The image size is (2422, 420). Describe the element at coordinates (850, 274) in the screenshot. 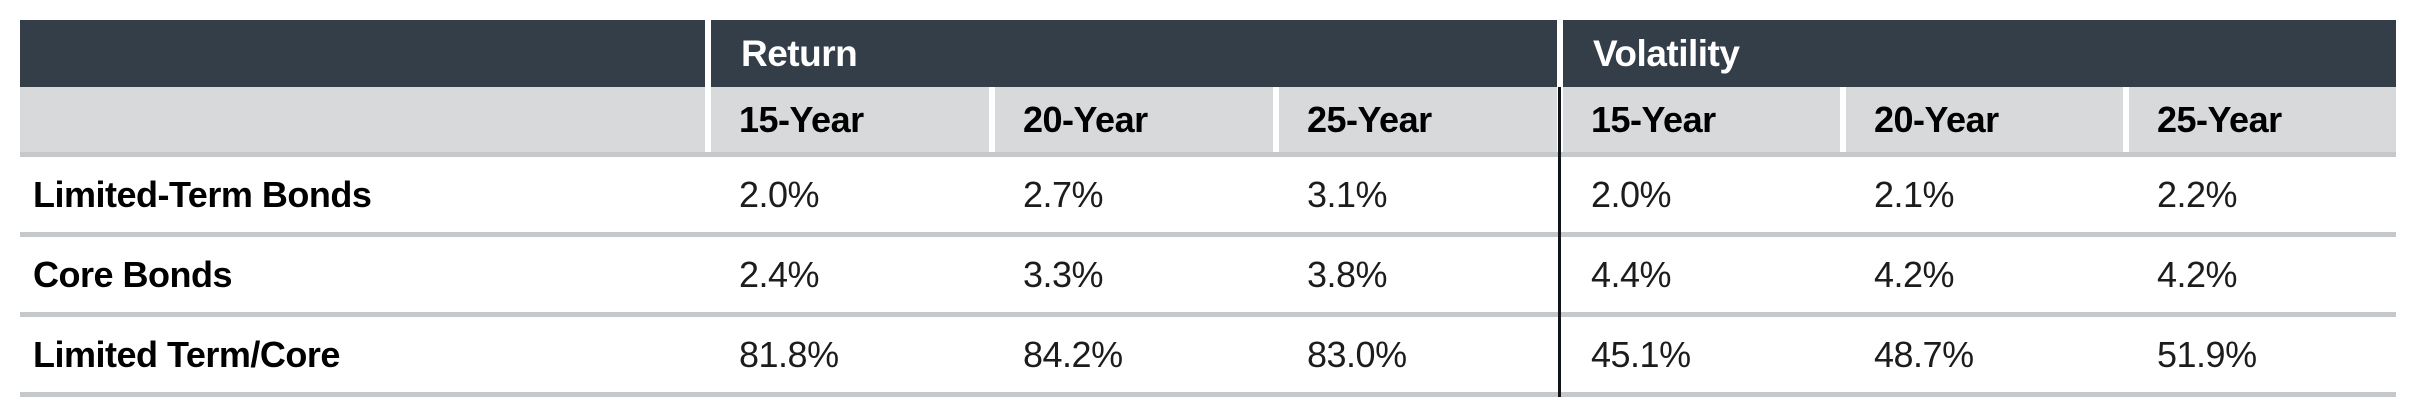

I see `return-15yr-cell: 2.4%` at that location.